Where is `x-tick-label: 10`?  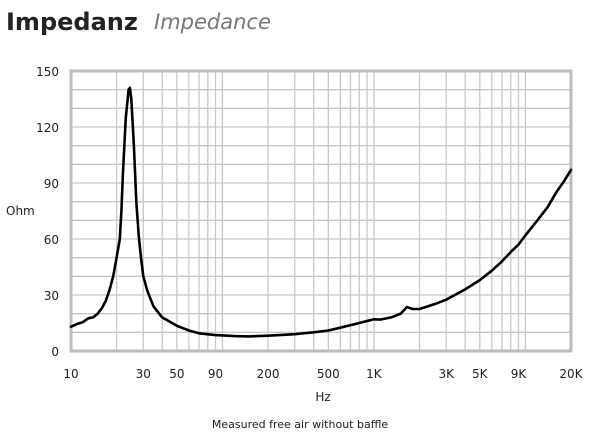 x-tick-label: 10 is located at coordinates (70, 374).